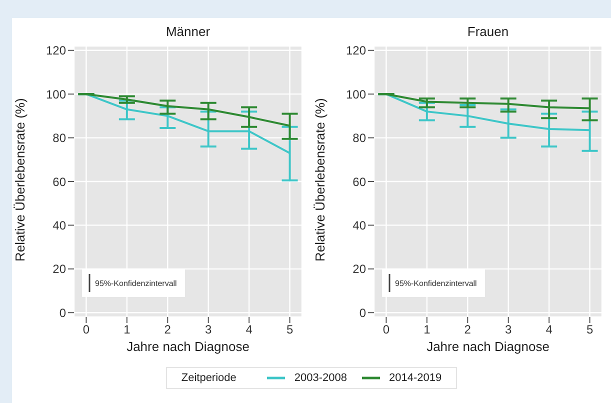  Describe the element at coordinates (321, 378) in the screenshot. I see `legend-label: 2003-2008` at that location.